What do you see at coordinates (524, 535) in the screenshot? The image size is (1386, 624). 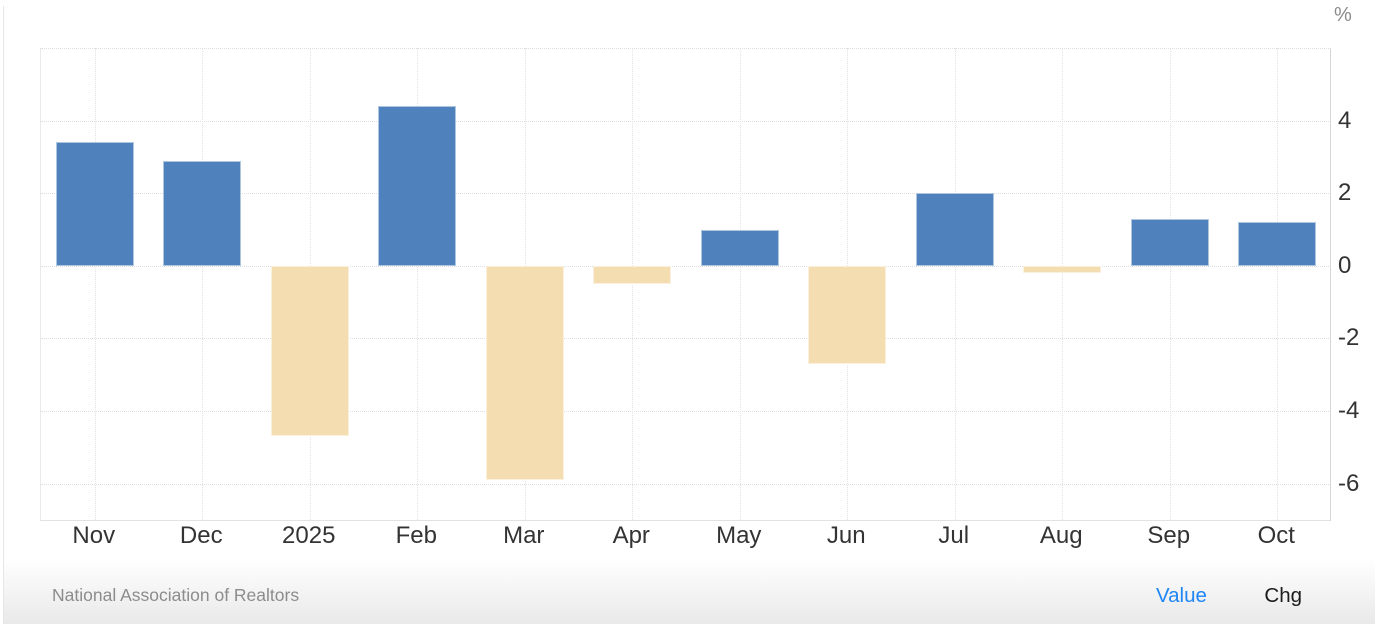 I see `x-axis-label-mar: Mar` at bounding box center [524, 535].